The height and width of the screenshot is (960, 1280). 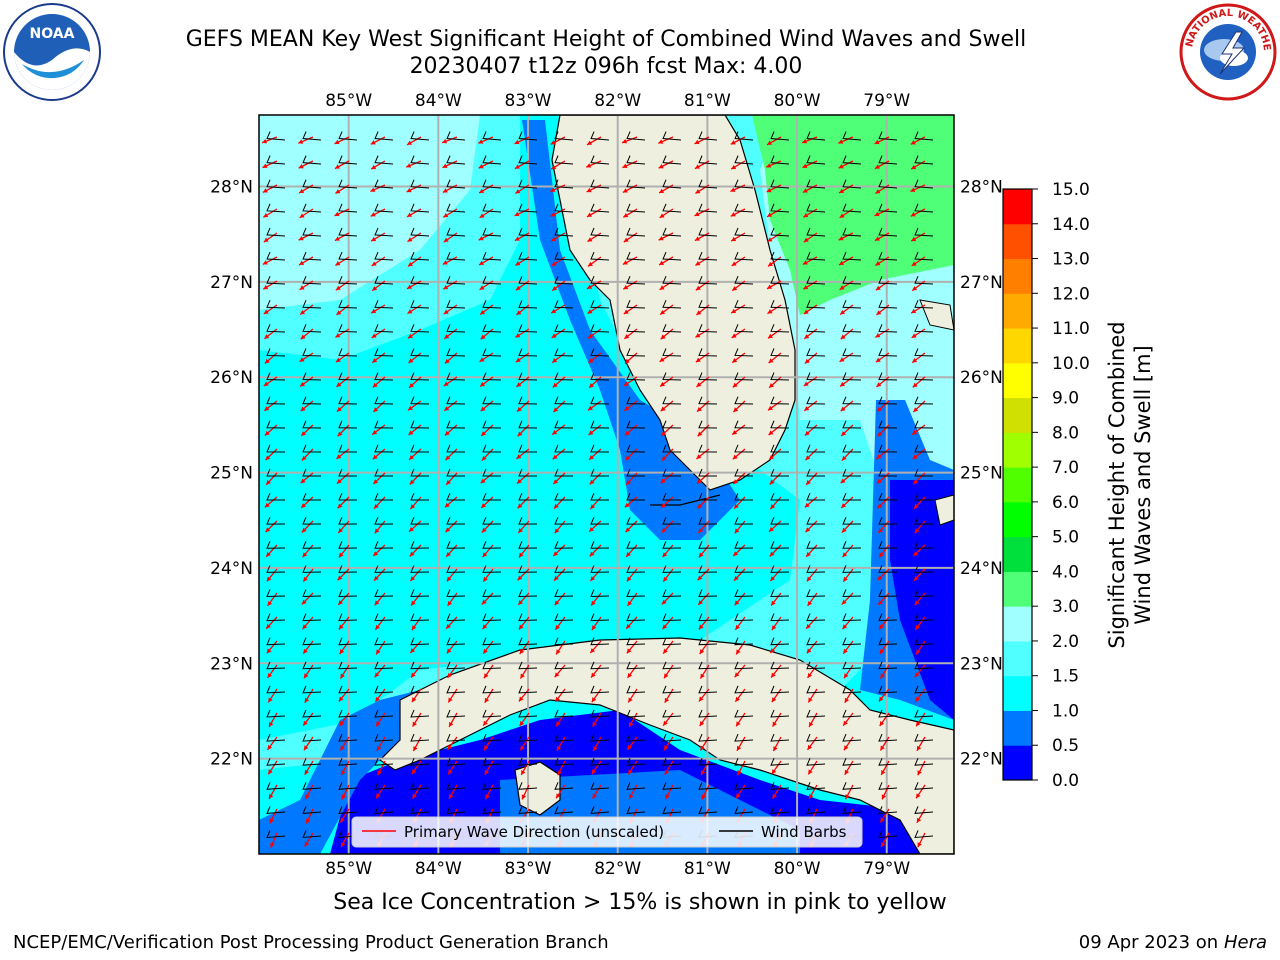 I want to click on noaa-logo-icon: NOAA, so click(x=52, y=52).